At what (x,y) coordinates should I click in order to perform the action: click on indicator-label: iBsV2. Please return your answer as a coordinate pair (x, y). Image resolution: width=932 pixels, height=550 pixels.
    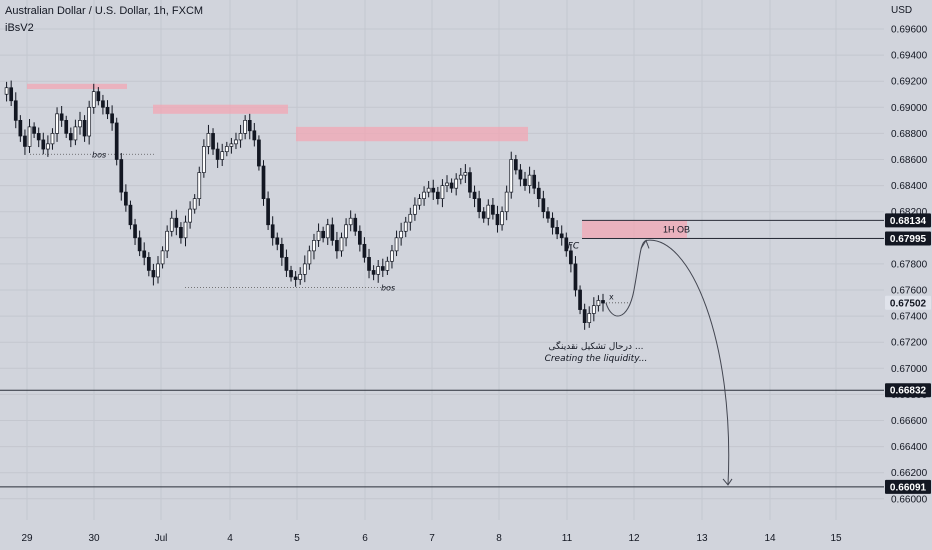
    Looking at the image, I should click on (19, 28).